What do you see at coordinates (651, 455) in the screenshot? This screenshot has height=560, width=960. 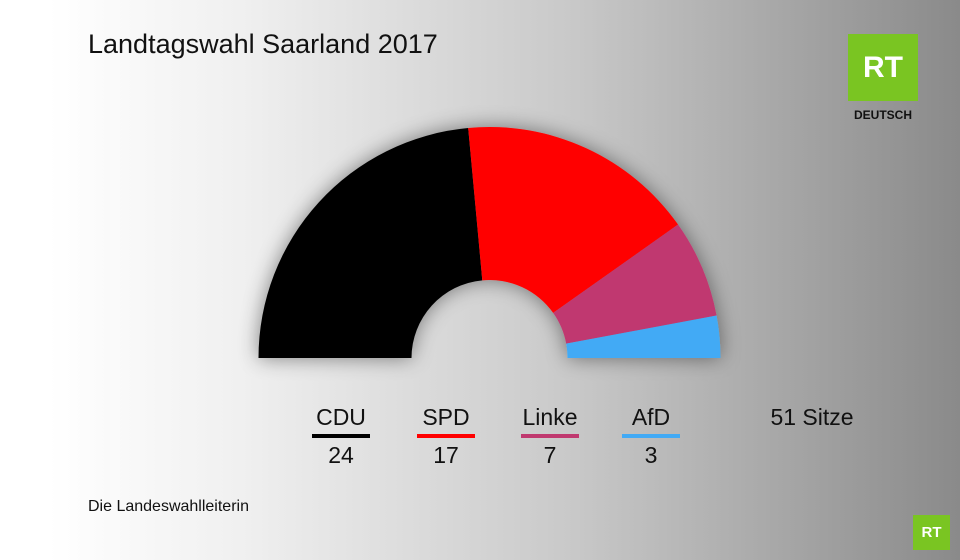 I see `legend-value: 3` at bounding box center [651, 455].